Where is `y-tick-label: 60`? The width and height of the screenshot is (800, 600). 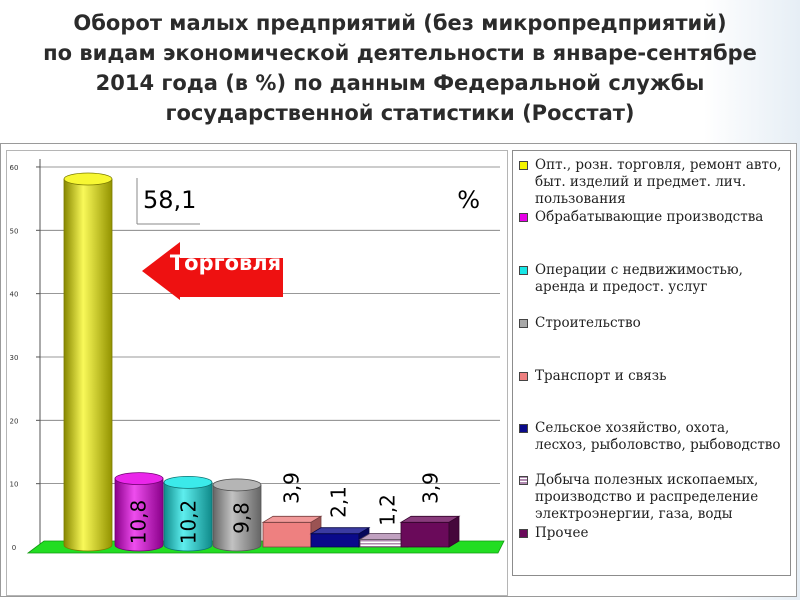 y-tick-label: 60 is located at coordinates (14, 168).